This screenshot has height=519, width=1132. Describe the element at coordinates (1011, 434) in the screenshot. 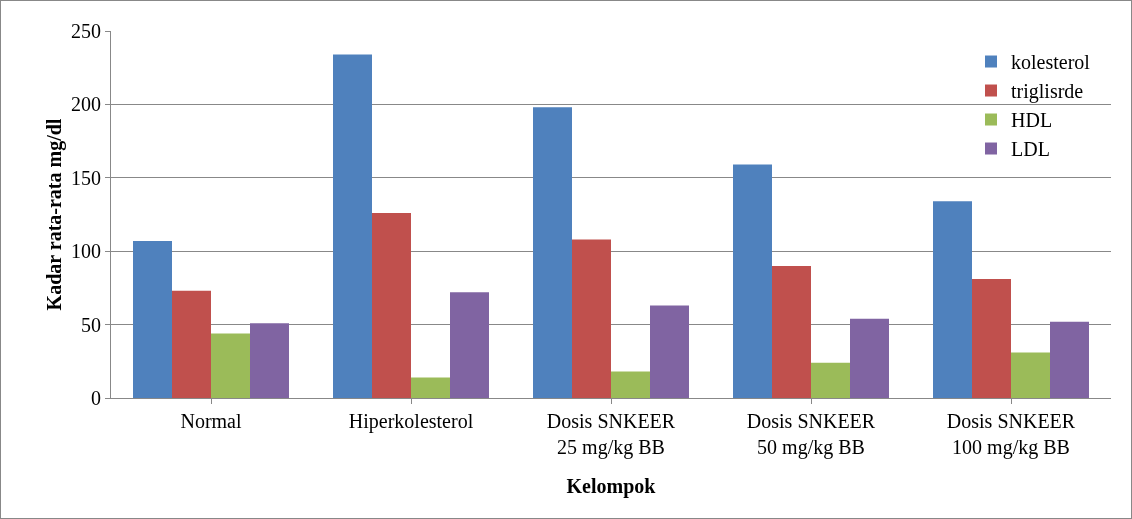

I see `x-tick-label: Dosis SNKEER 100 mg/kg BB` at that location.